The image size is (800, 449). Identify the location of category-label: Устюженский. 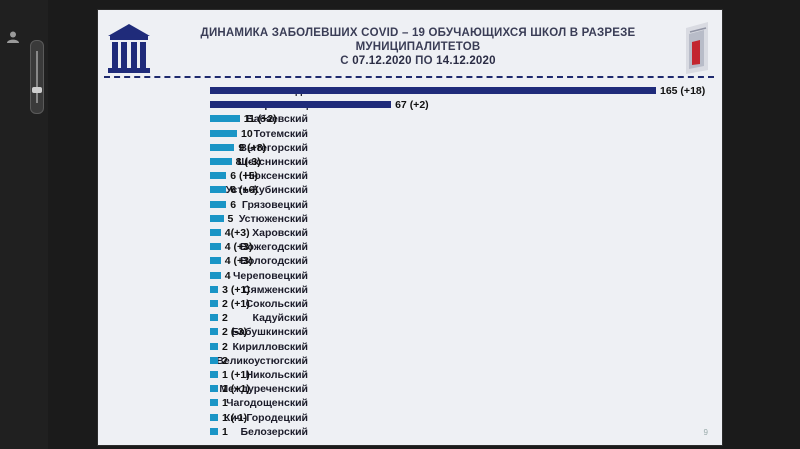
(273, 218).